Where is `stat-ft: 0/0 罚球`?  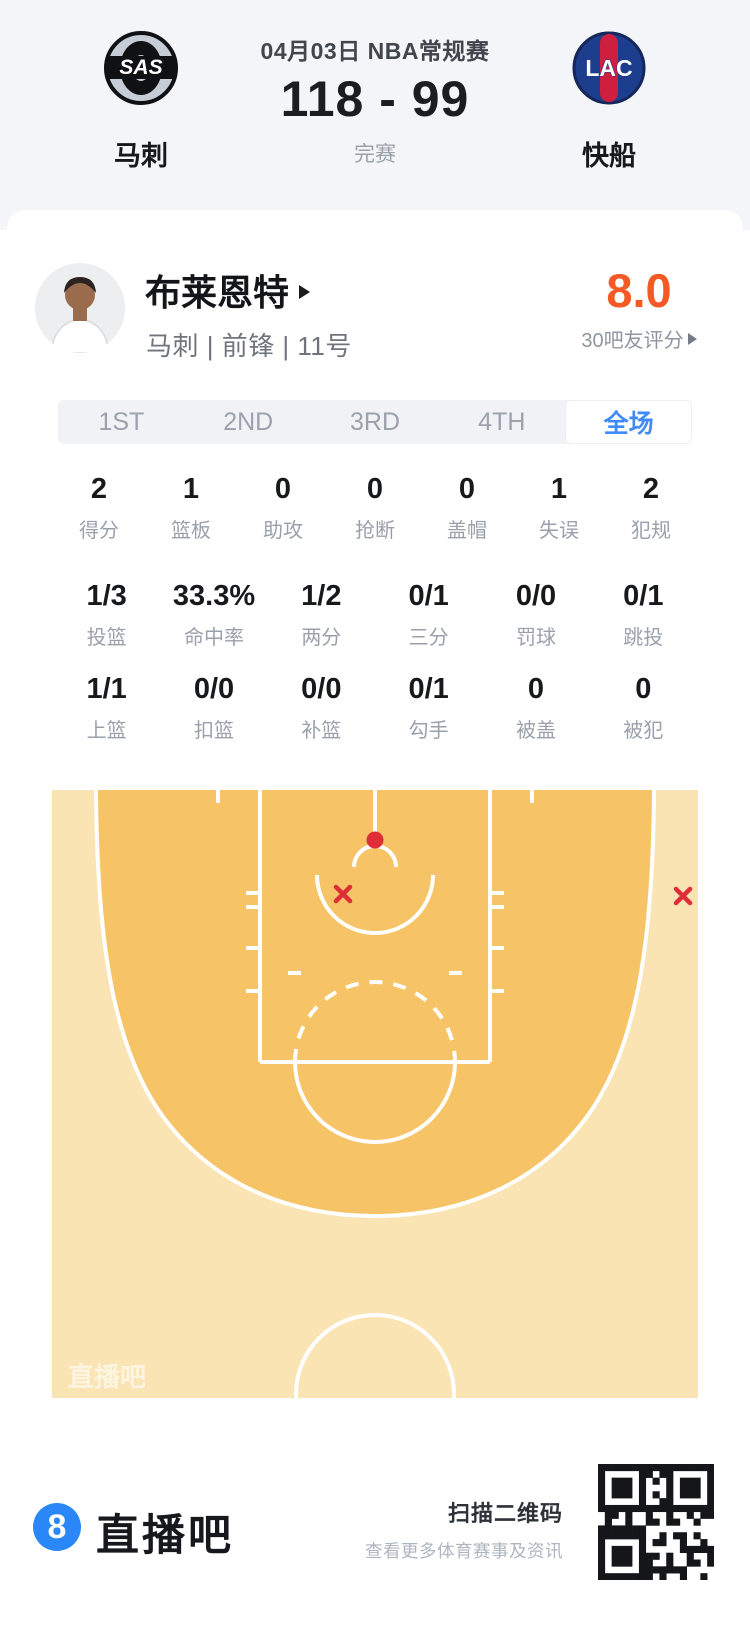 stat-ft: 0/0 罚球 is located at coordinates (536, 614).